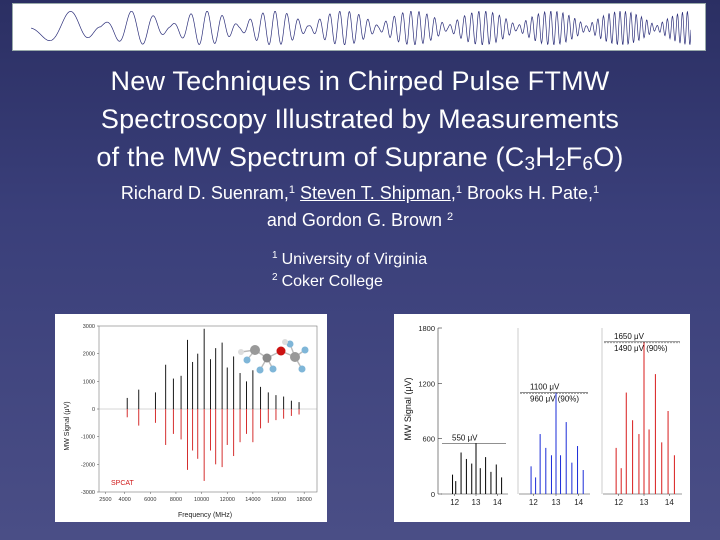 Image resolution: width=720 pixels, height=540 pixels. I want to click on spectrum-y-tick-label: -2000, so click(88, 465).